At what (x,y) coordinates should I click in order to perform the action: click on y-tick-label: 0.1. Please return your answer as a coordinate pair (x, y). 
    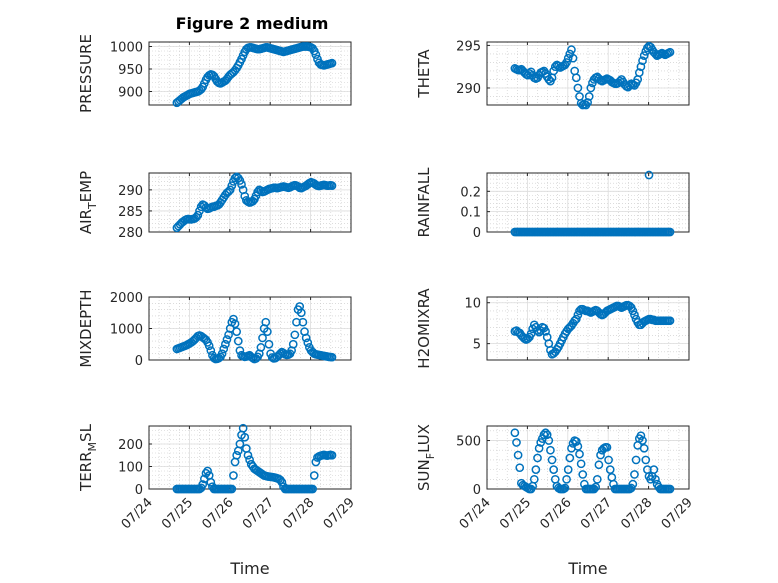
    Looking at the image, I should click on (470, 213).